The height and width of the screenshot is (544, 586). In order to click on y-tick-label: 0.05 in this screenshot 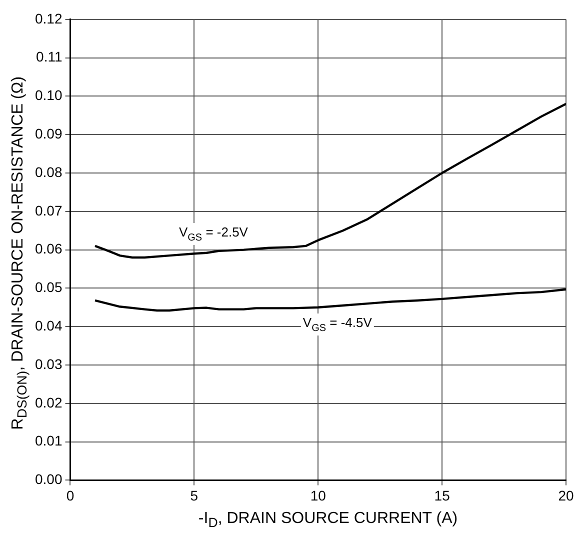, I will do `click(48, 287)`.